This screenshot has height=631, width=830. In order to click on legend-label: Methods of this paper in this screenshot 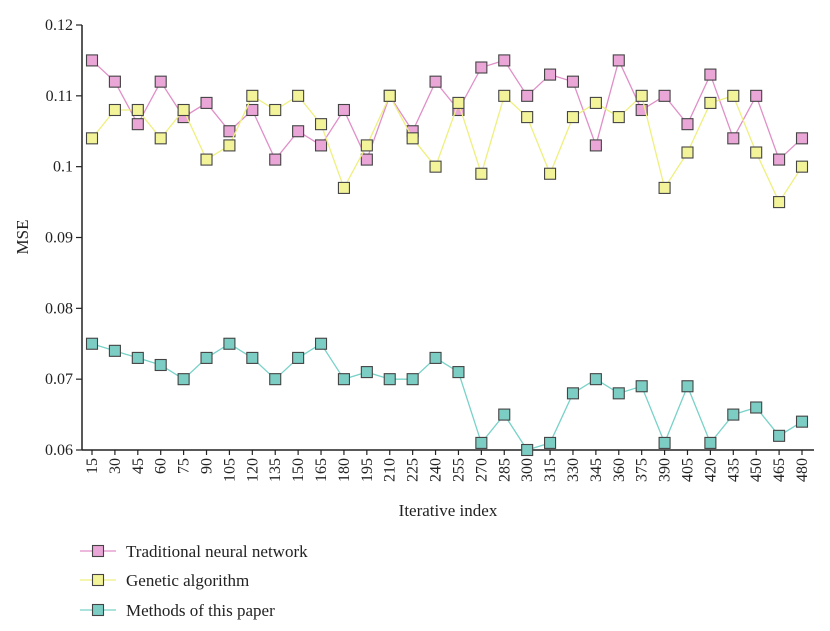, I will do `click(200, 610)`.